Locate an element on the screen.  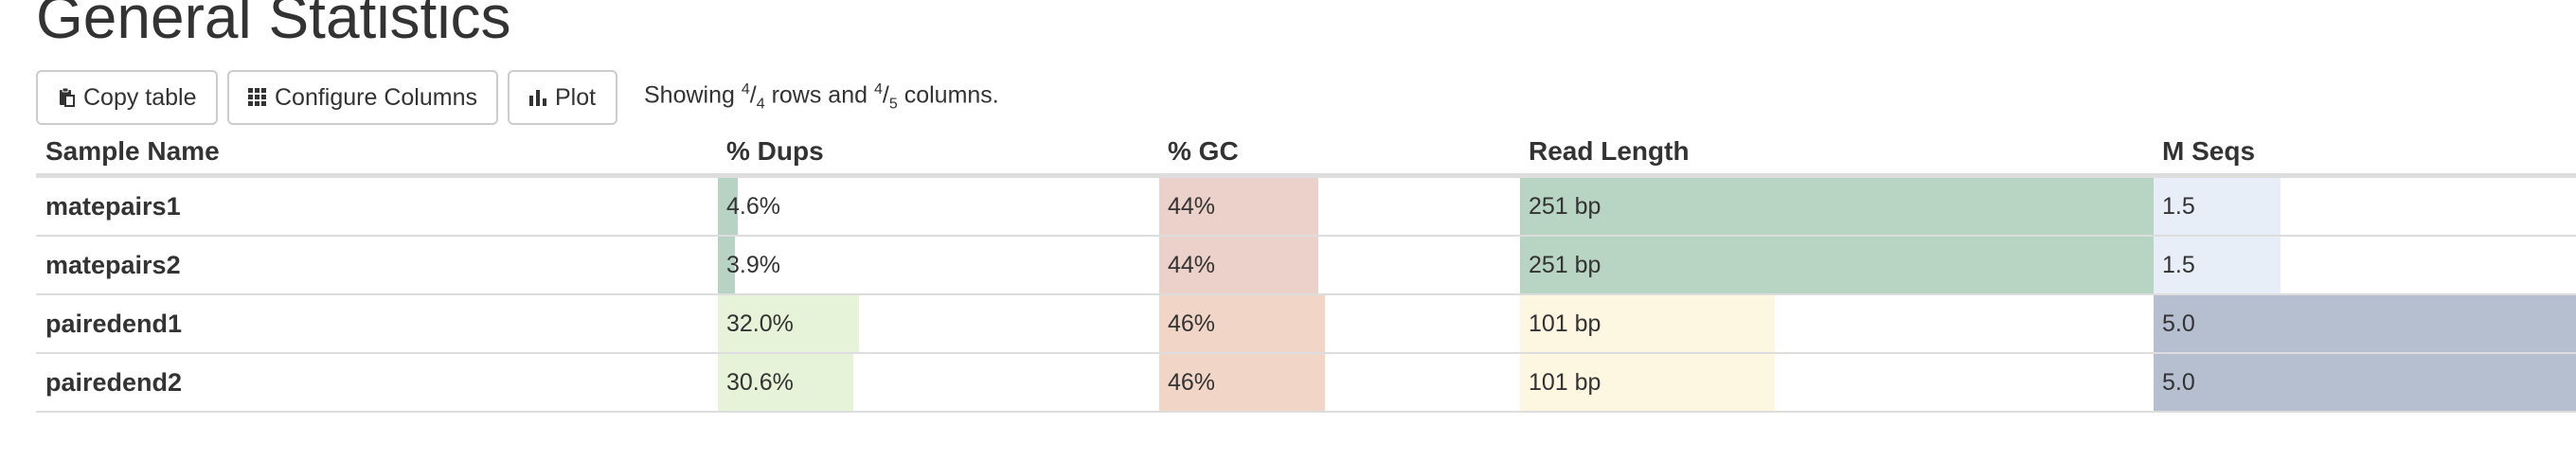
table-row: pairedend1 32.0% 46% 101 bp 5.0 is located at coordinates (1306, 324).